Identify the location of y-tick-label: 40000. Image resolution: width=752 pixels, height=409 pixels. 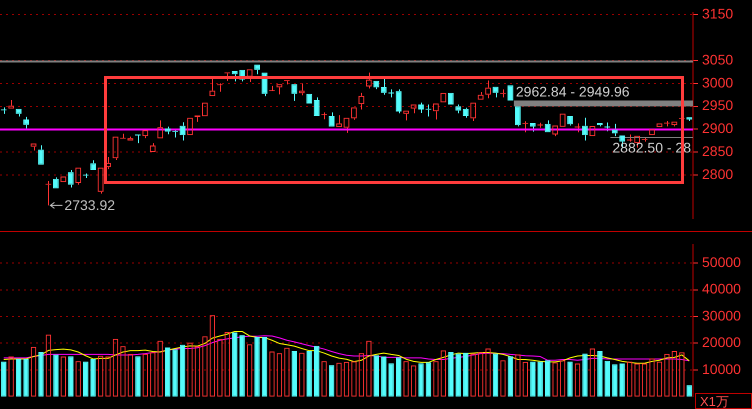
(722, 288).